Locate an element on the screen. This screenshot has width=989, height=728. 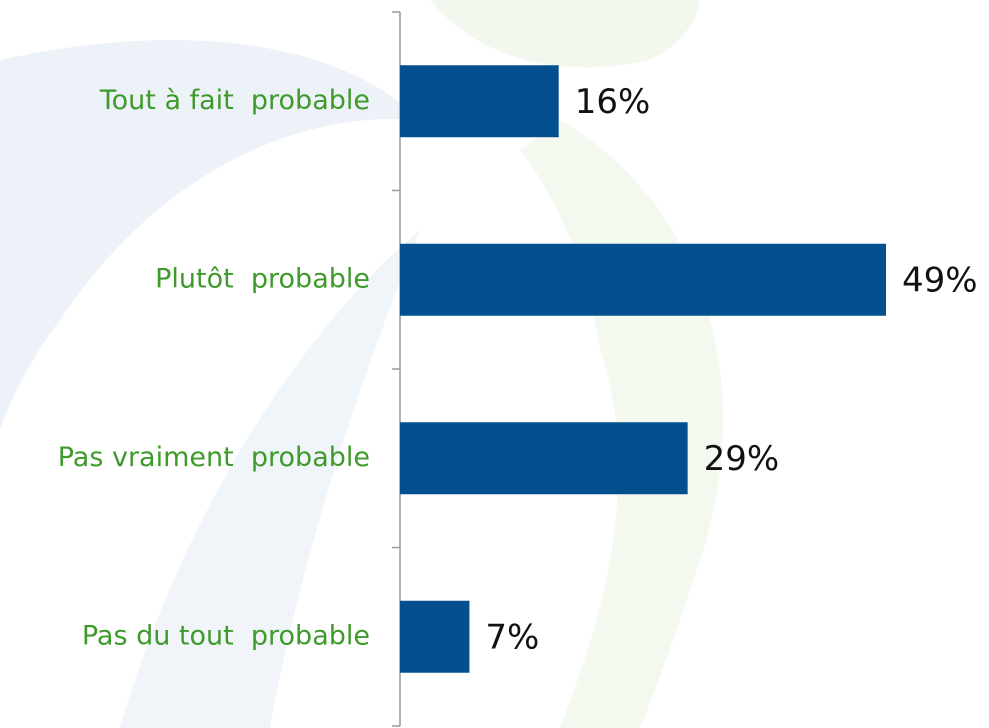
value-label: 29% is located at coordinates (742, 459).